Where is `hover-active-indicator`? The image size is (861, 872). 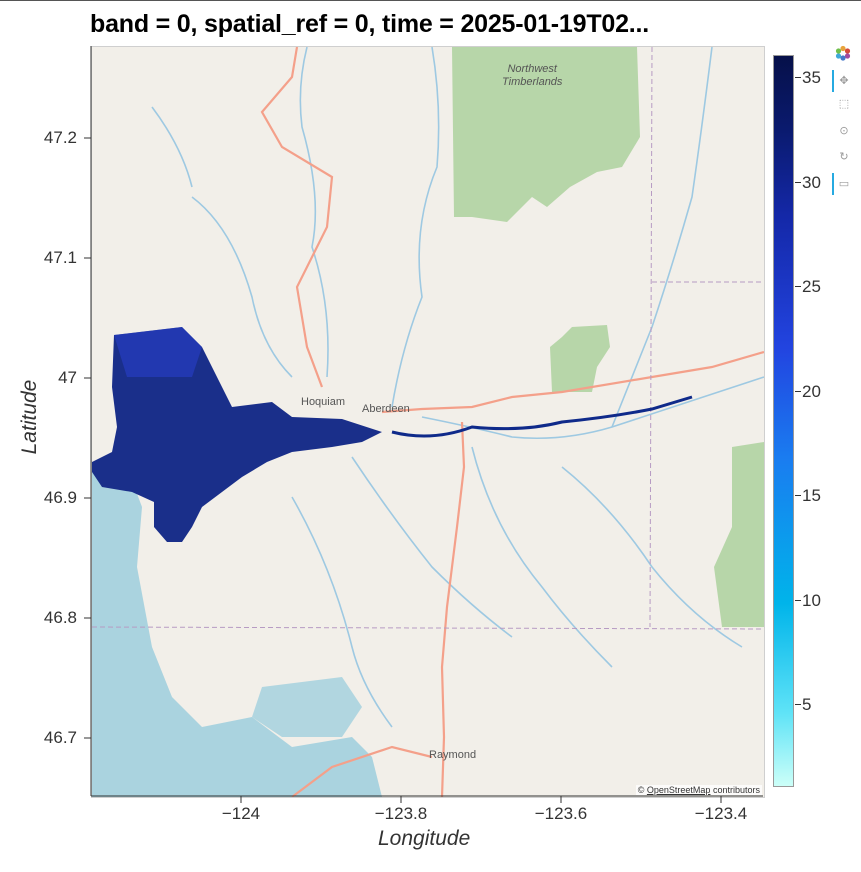
hover-active-indicator is located at coordinates (833, 184).